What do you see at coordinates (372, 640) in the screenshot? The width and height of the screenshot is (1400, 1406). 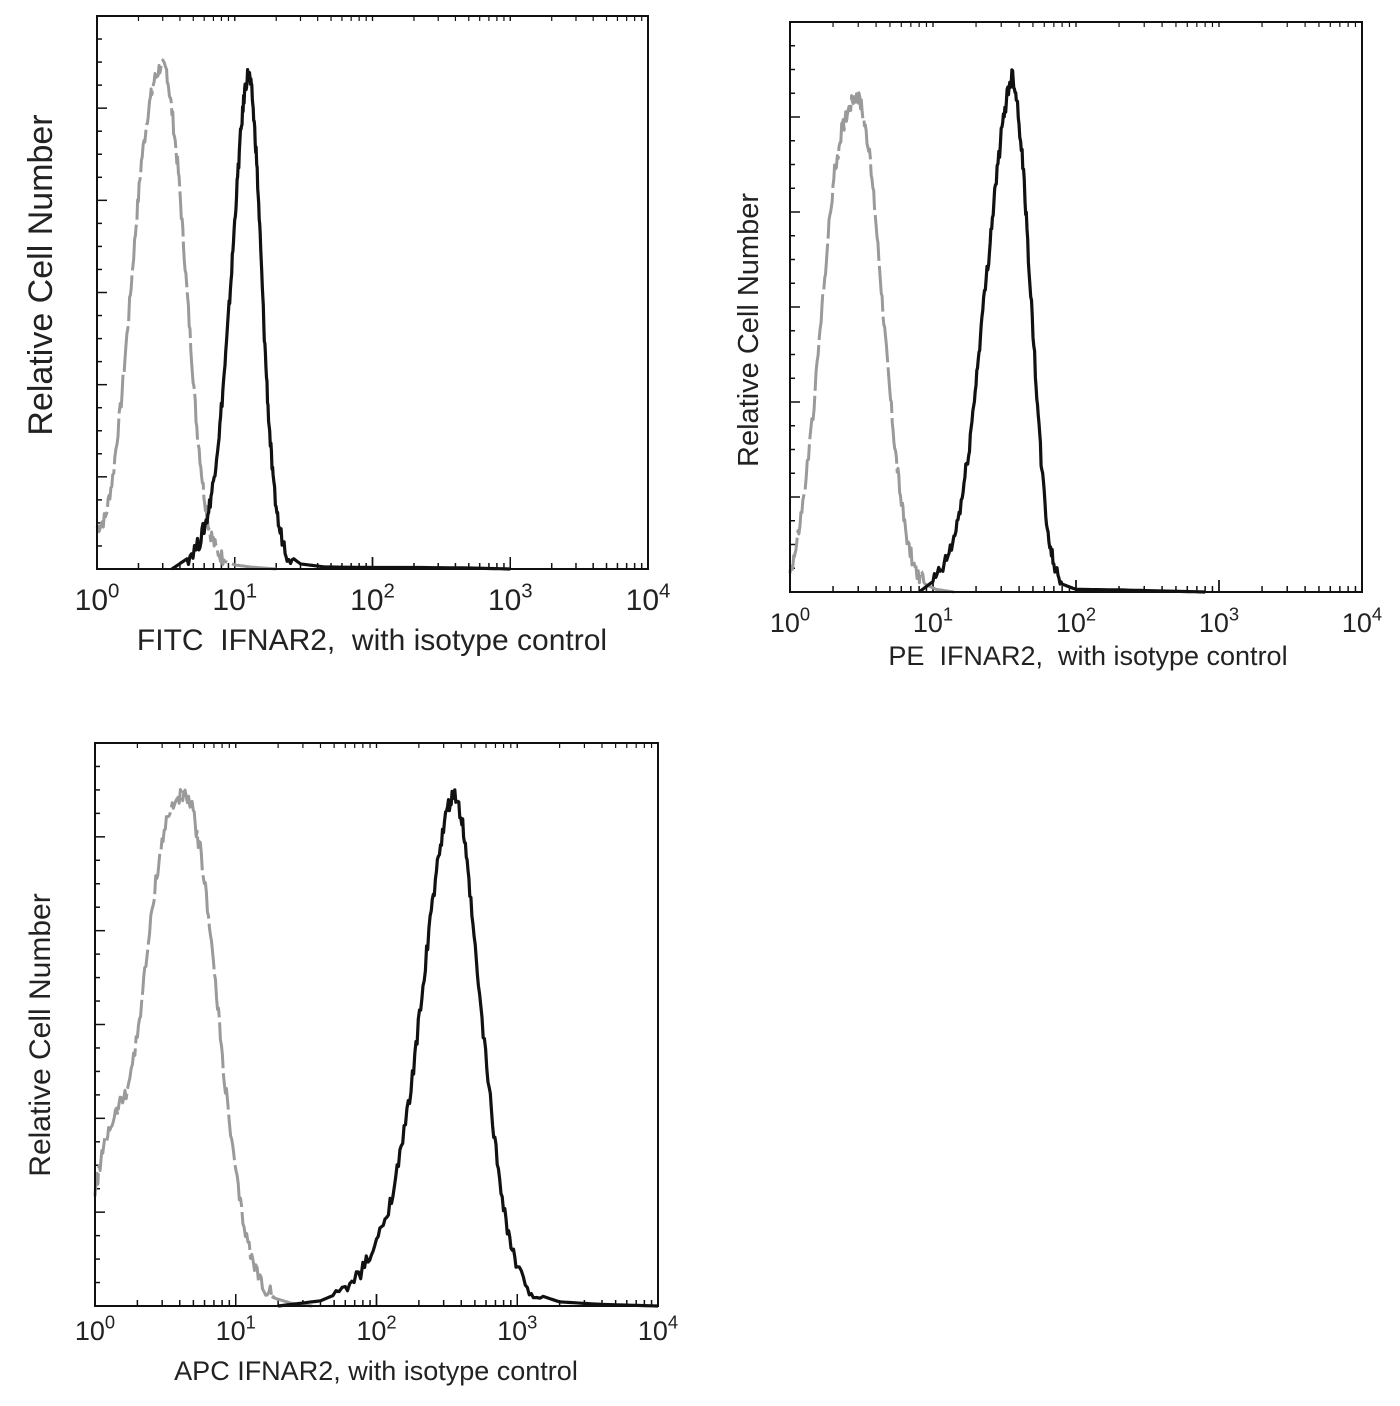 I see `x-axis-label: FITC IFNAR2, with isotype control` at bounding box center [372, 640].